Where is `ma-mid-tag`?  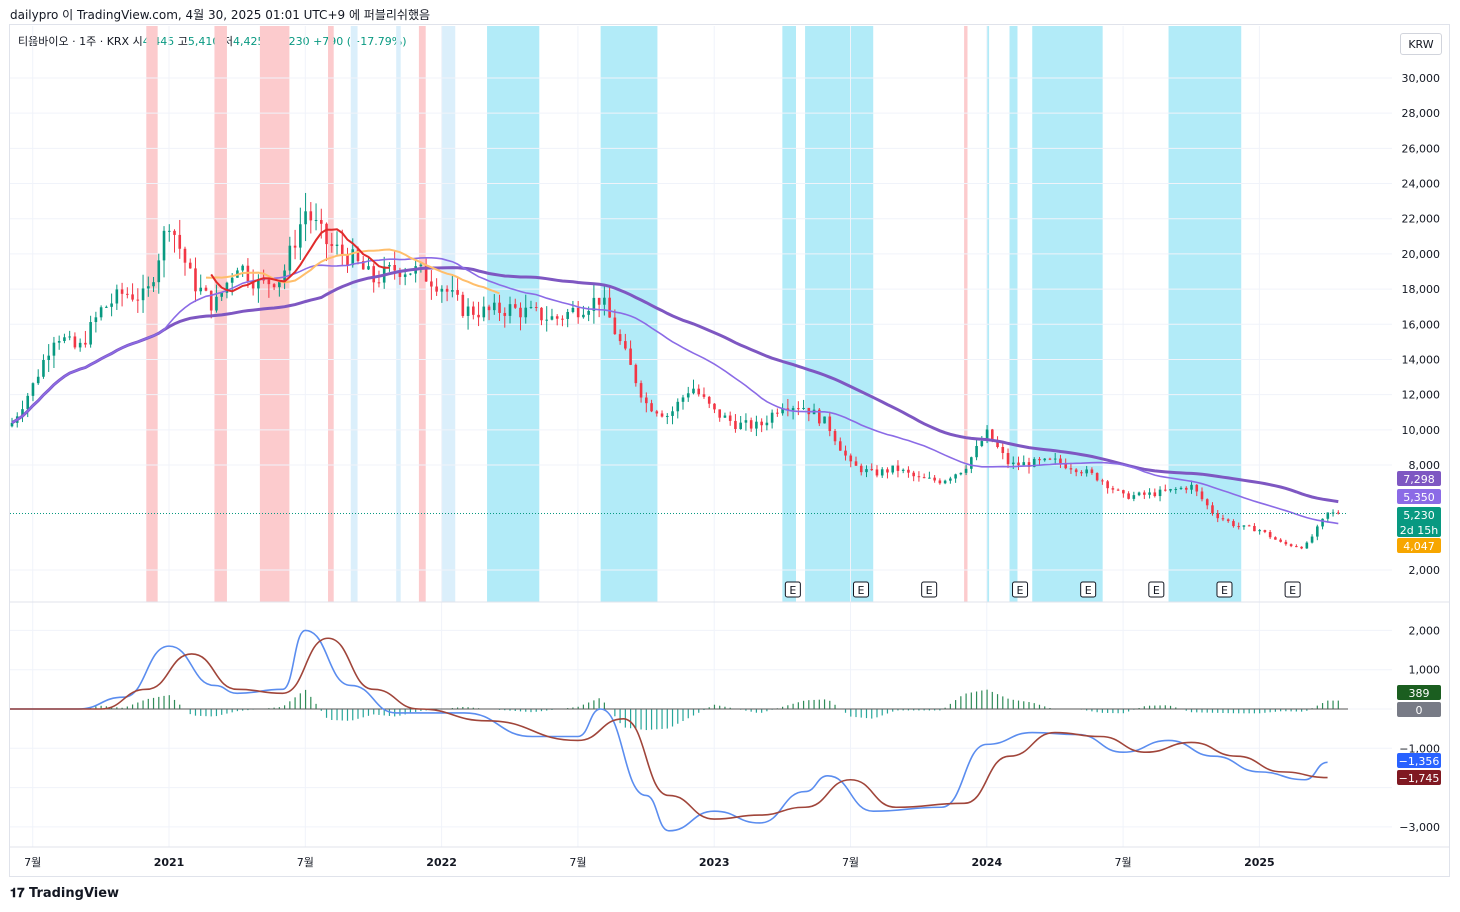 ma-mid-tag is located at coordinates (1419, 496).